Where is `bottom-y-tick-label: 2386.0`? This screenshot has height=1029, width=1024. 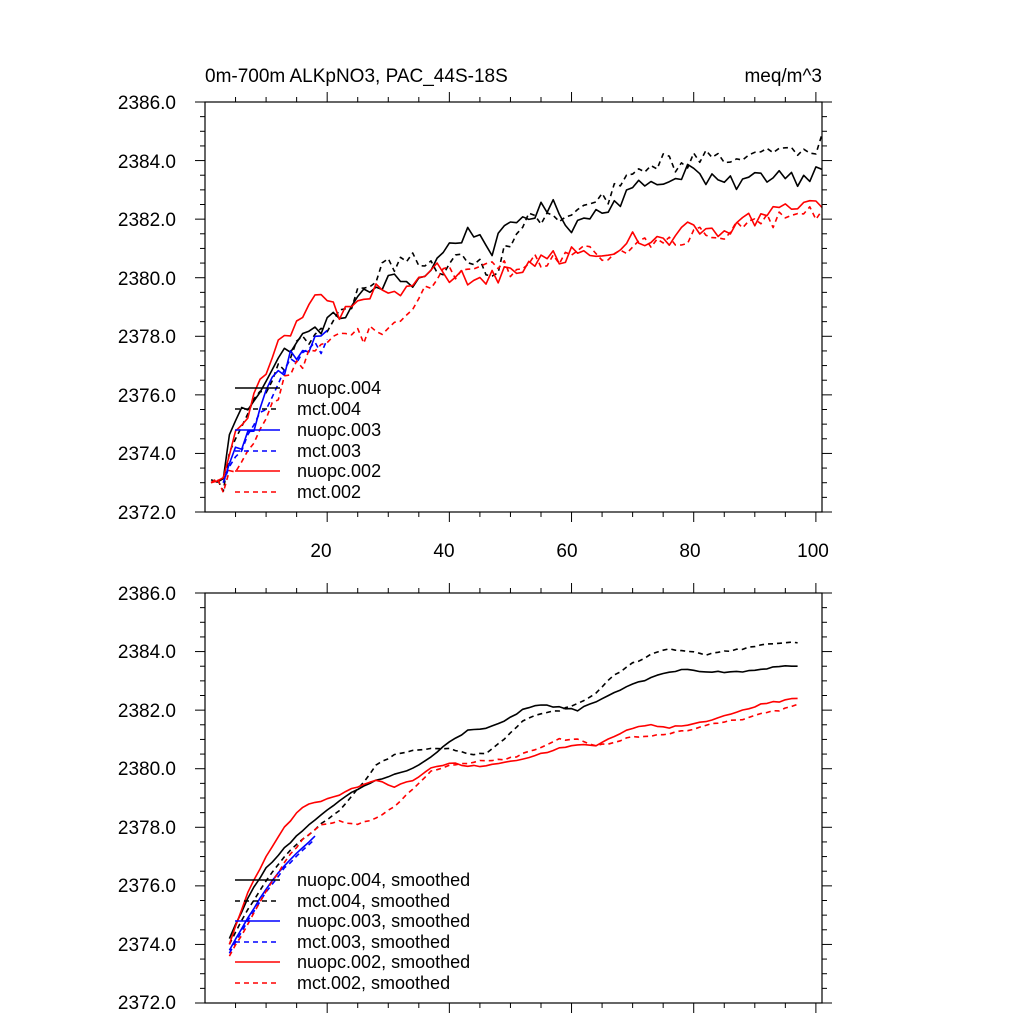 bottom-y-tick-label: 2386.0 is located at coordinates (147, 594).